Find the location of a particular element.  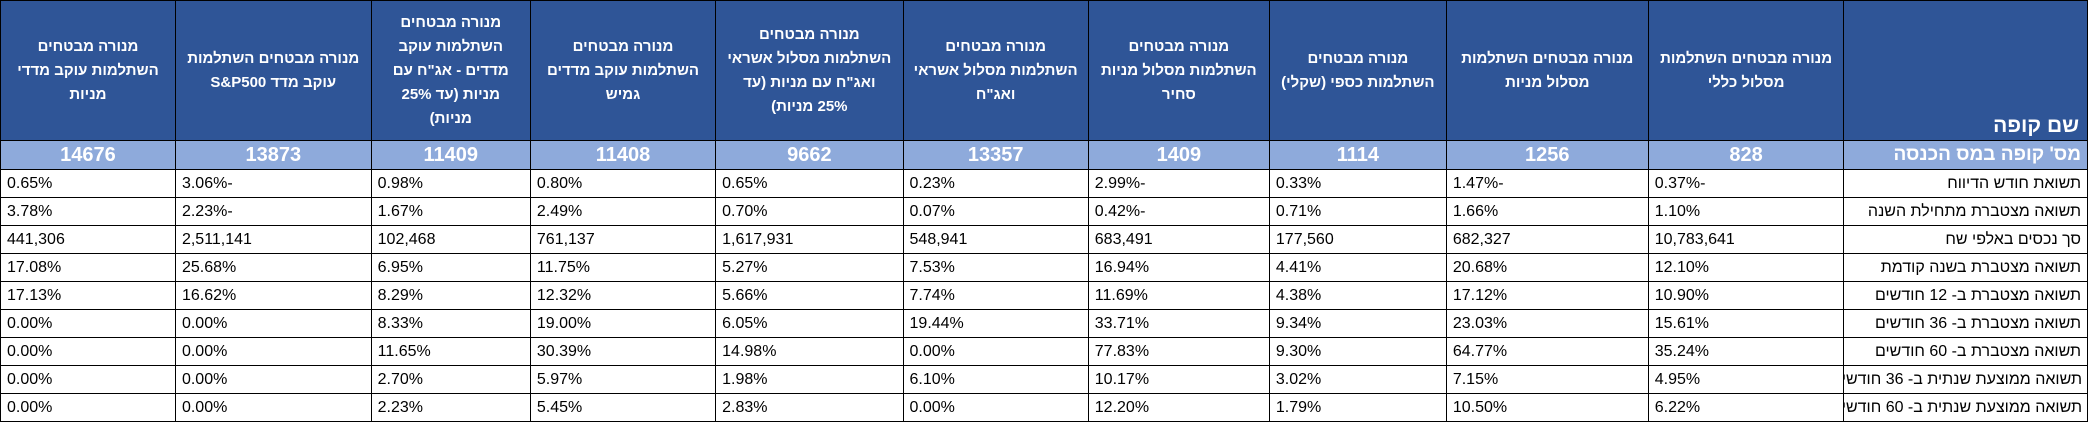

value-cell: 102,468 is located at coordinates (450, 239).